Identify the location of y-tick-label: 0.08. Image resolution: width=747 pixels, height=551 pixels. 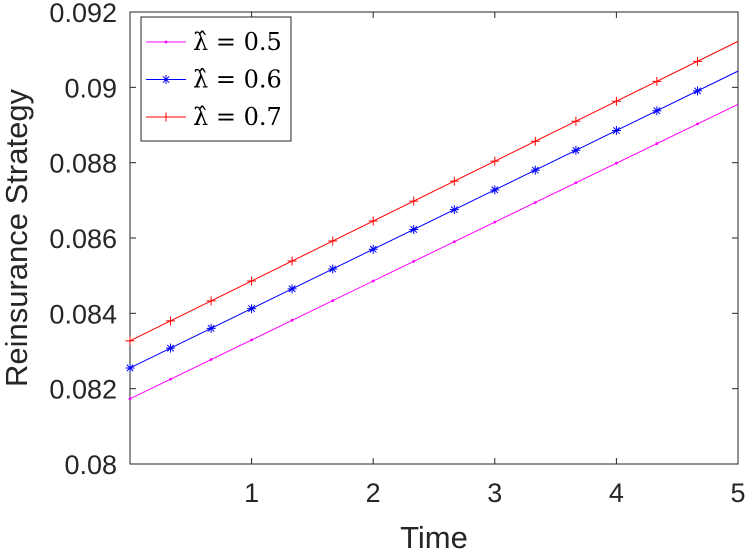
(90, 465).